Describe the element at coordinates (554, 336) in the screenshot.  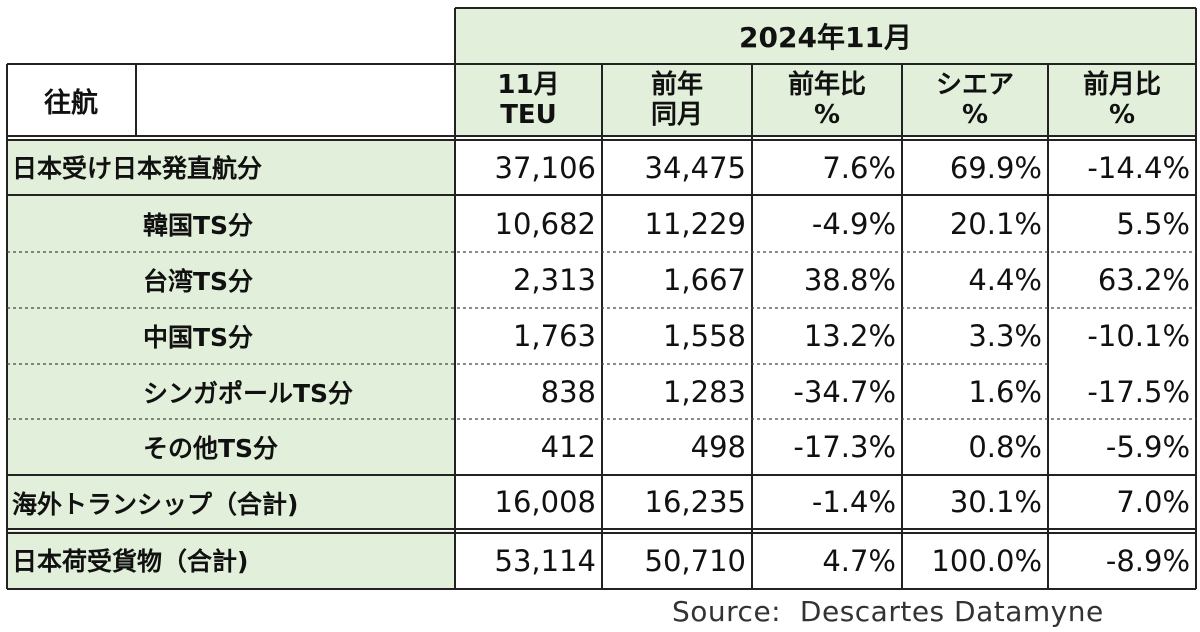
I see `value-teu: 1,763` at that location.